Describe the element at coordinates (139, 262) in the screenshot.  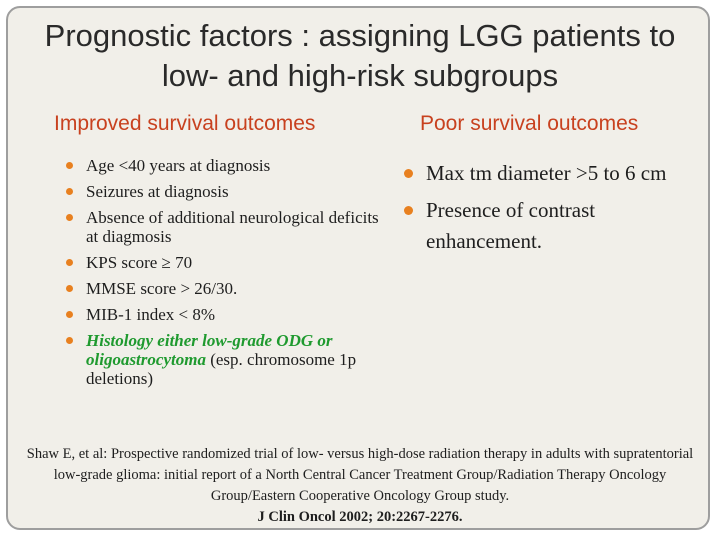
I see `list-item-text: KPS score ≥ 70` at that location.